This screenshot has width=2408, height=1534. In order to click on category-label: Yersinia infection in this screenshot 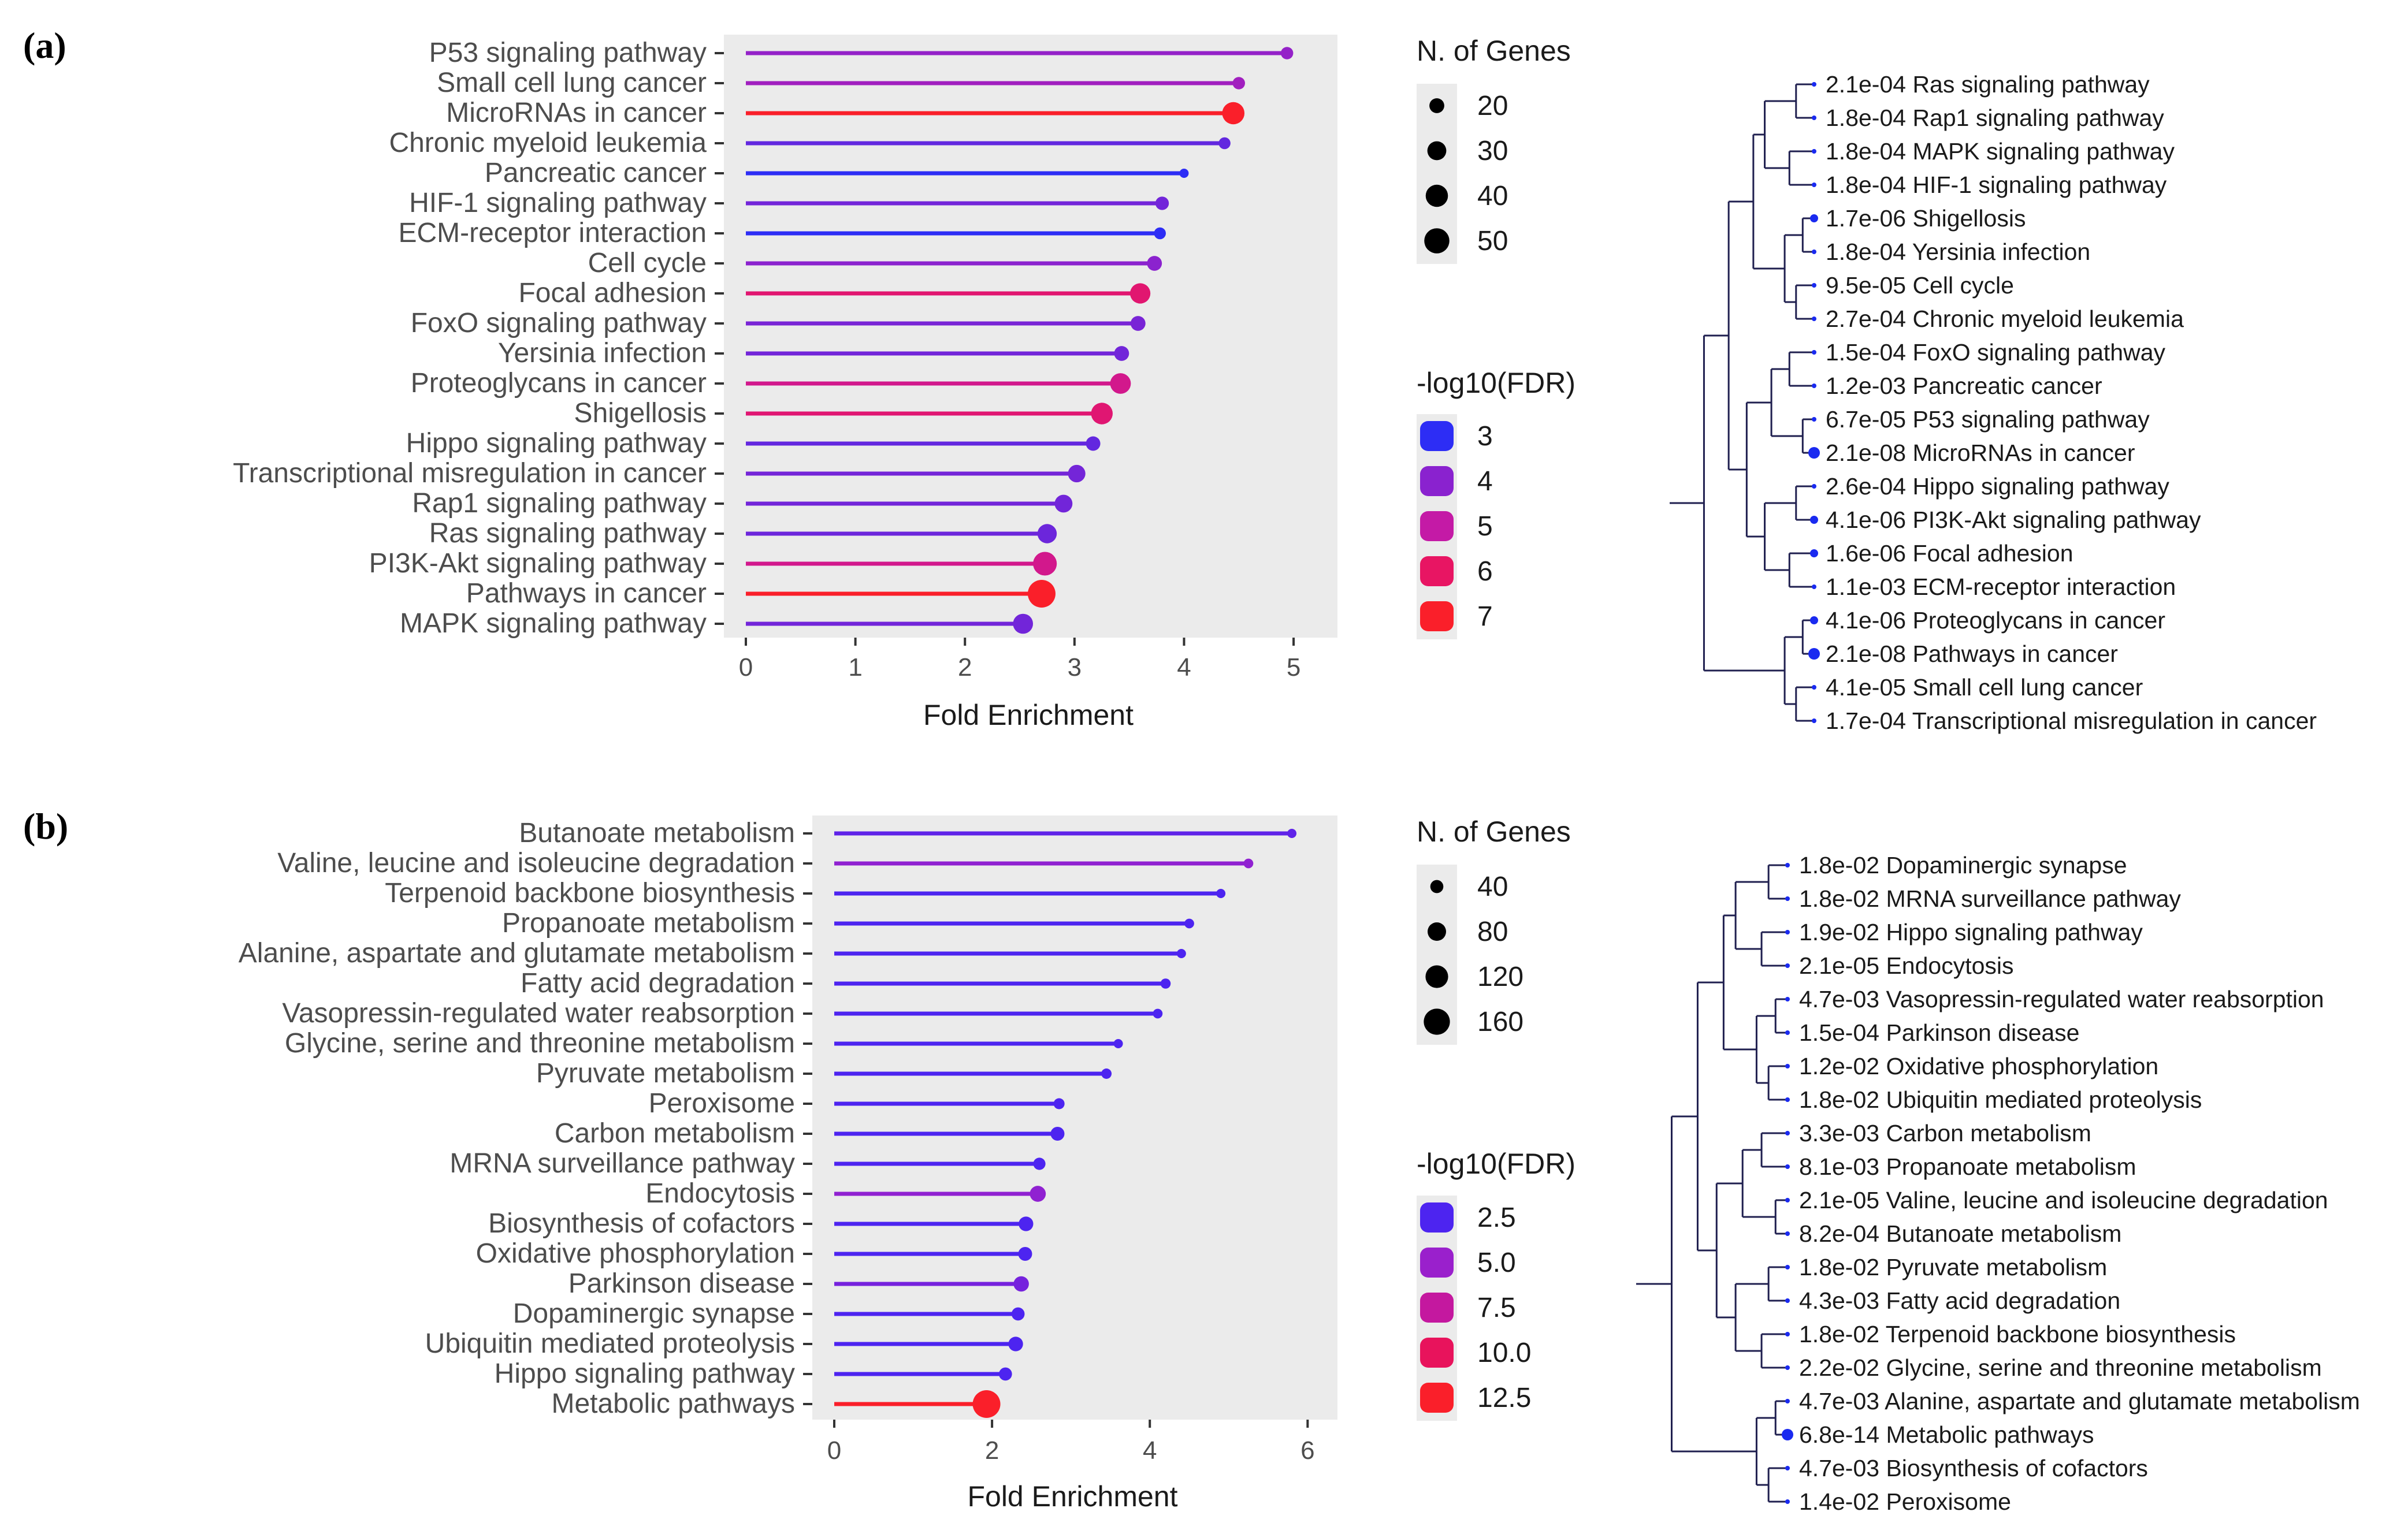, I will do `click(602, 353)`.